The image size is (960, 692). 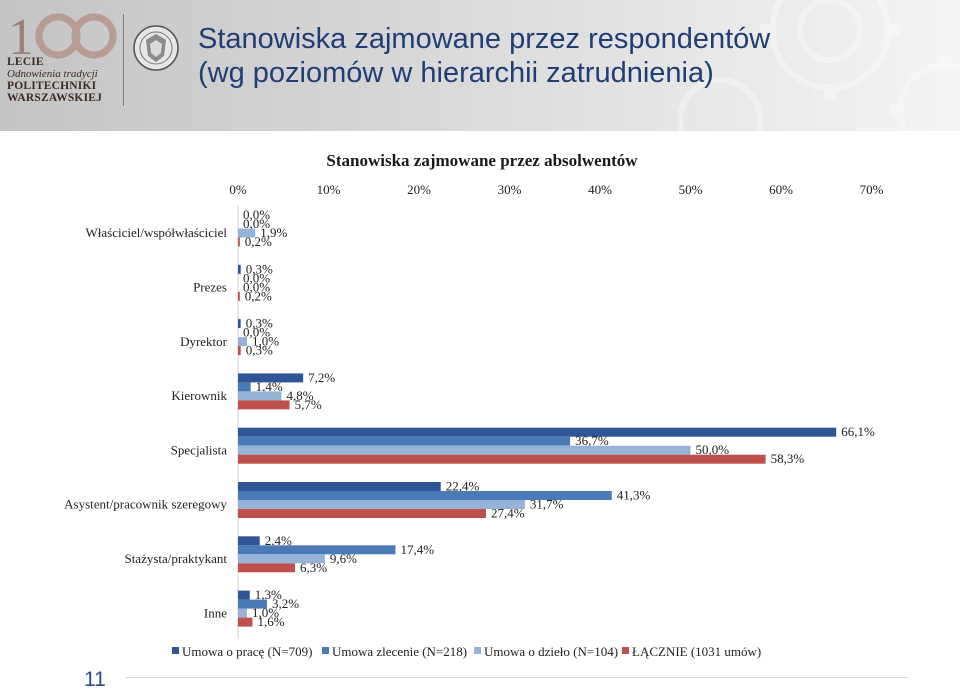 What do you see at coordinates (713, 449) in the screenshot?
I see `data-label: 50,0%` at bounding box center [713, 449].